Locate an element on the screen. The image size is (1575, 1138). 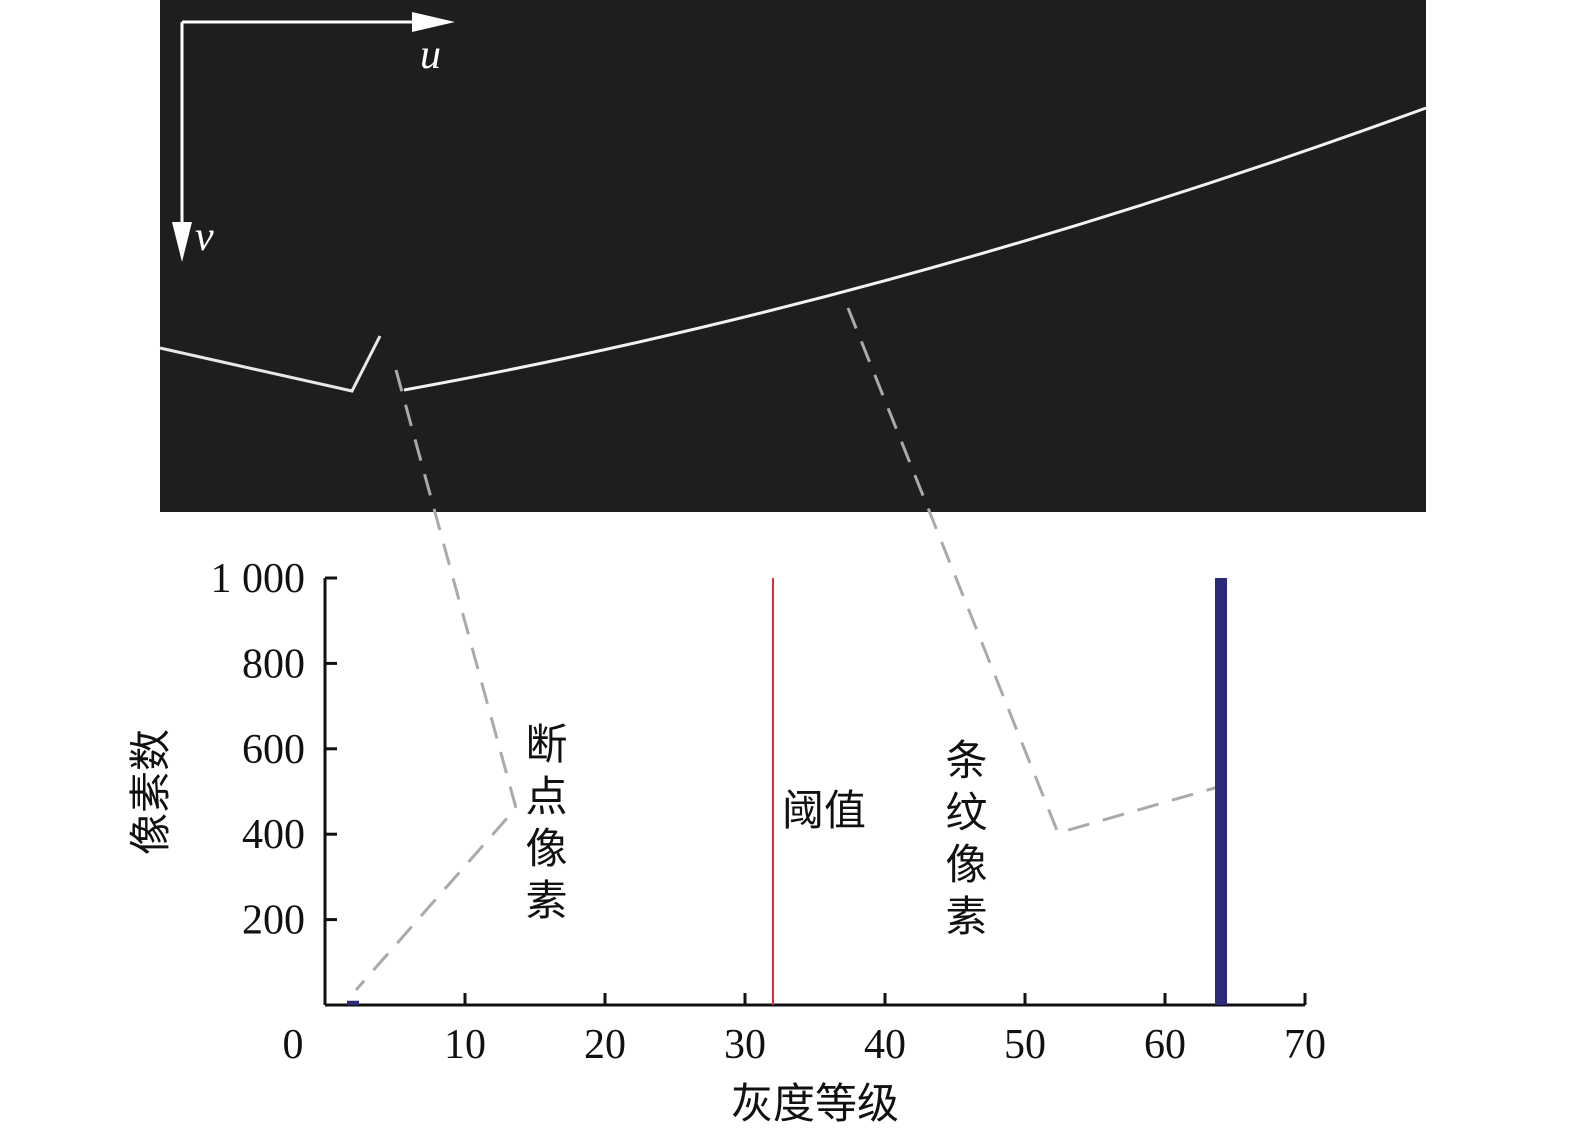
y-axis-label: 像素数 is located at coordinates (152, 792).